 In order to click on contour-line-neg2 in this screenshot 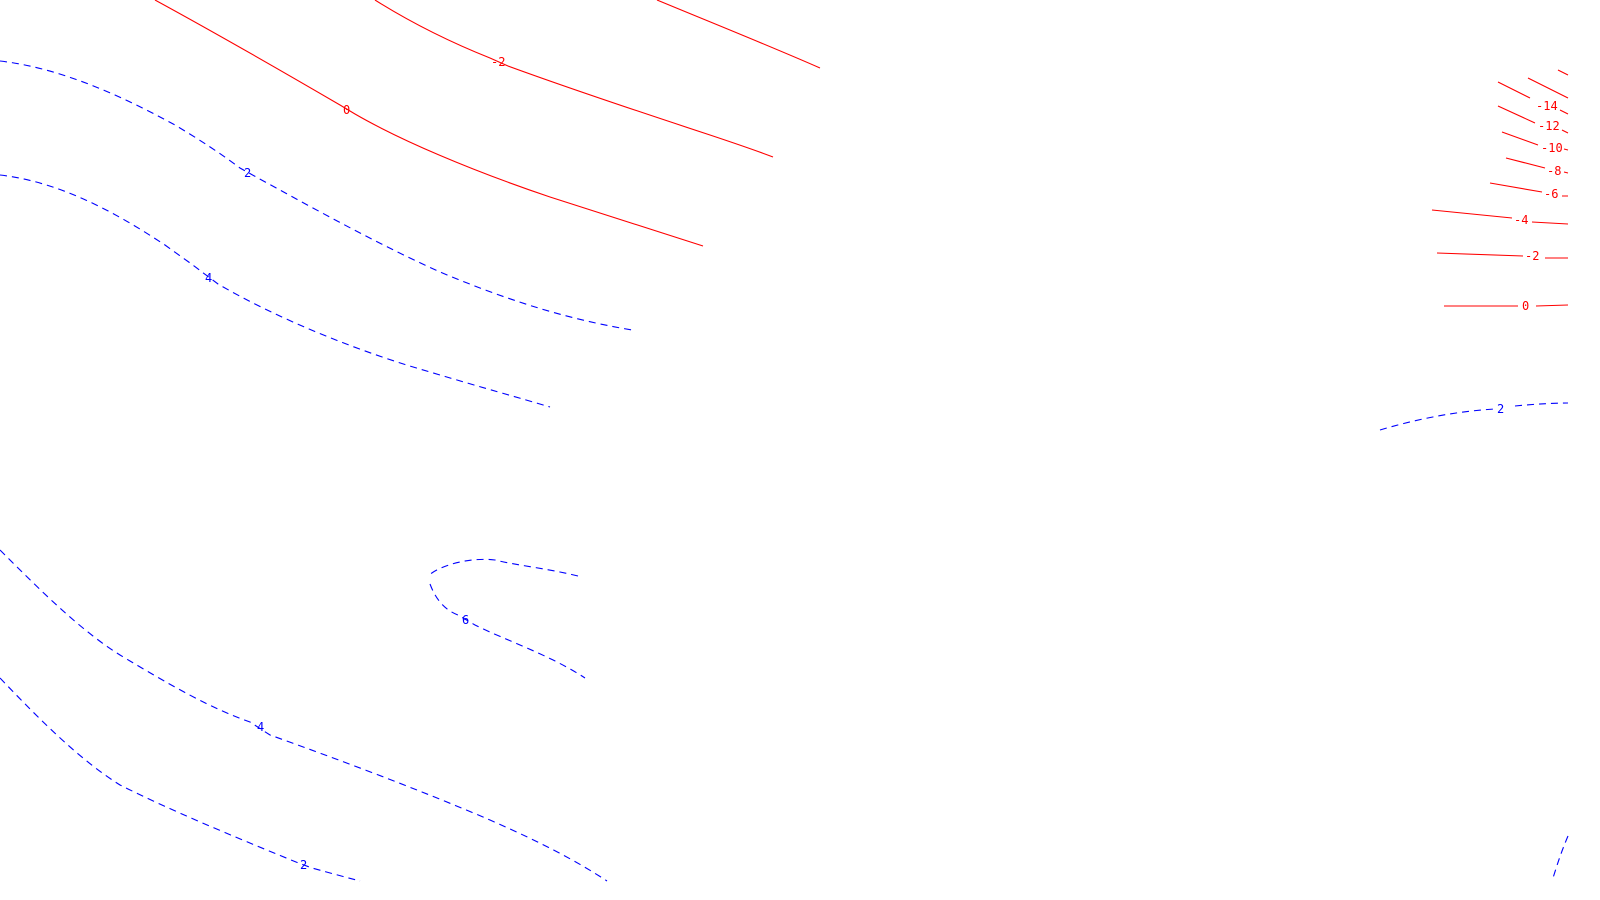, I will do `click(574, 79)`.